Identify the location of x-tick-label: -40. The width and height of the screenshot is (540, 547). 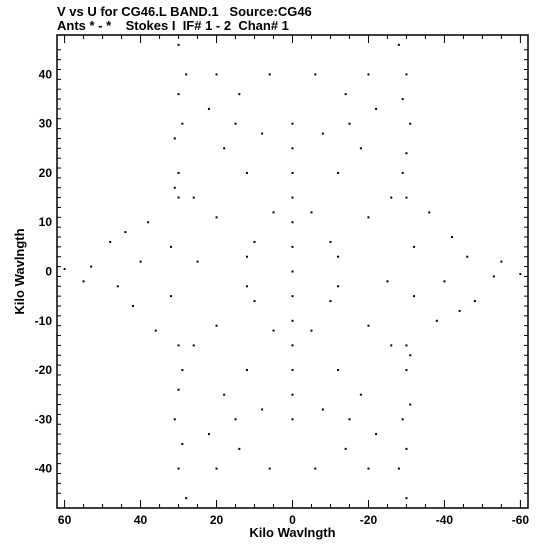
(445, 520).